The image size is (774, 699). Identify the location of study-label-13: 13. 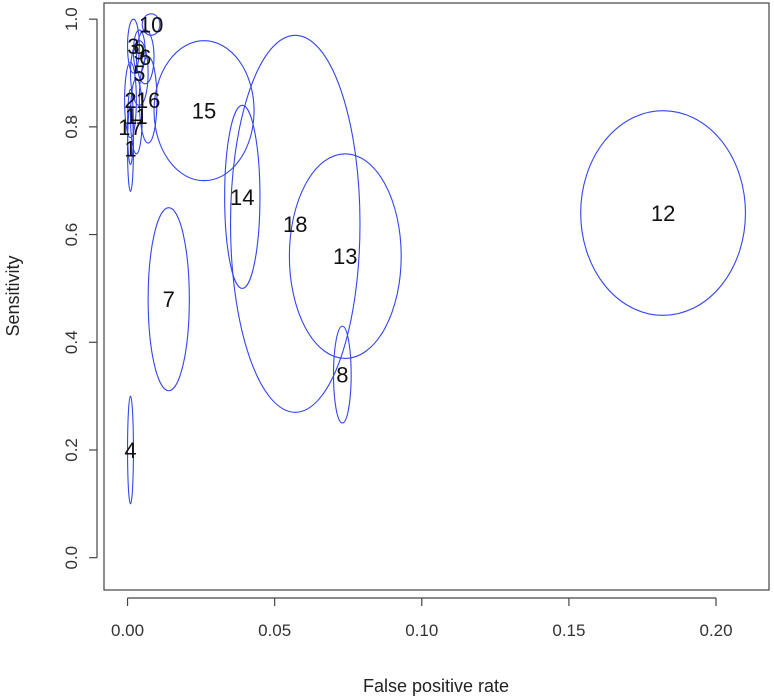
(345, 256).